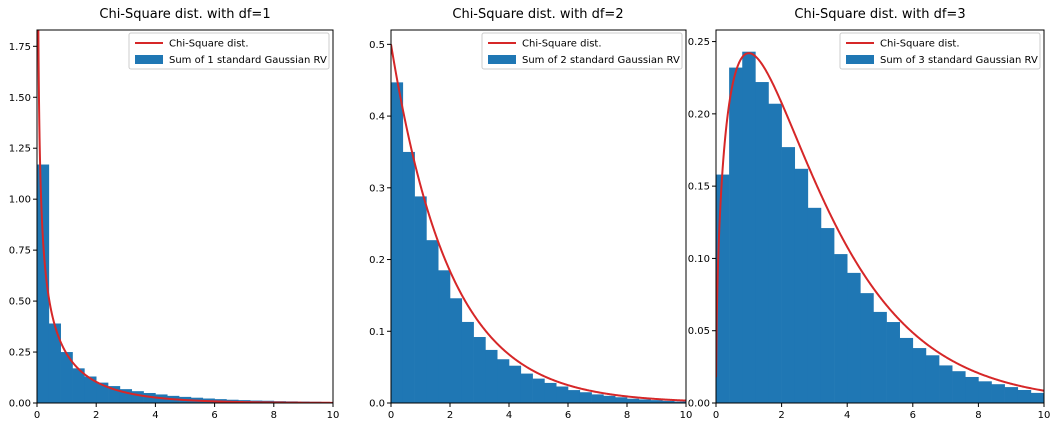  I want to click on y-tick-label: 0.15, so click(699, 187).